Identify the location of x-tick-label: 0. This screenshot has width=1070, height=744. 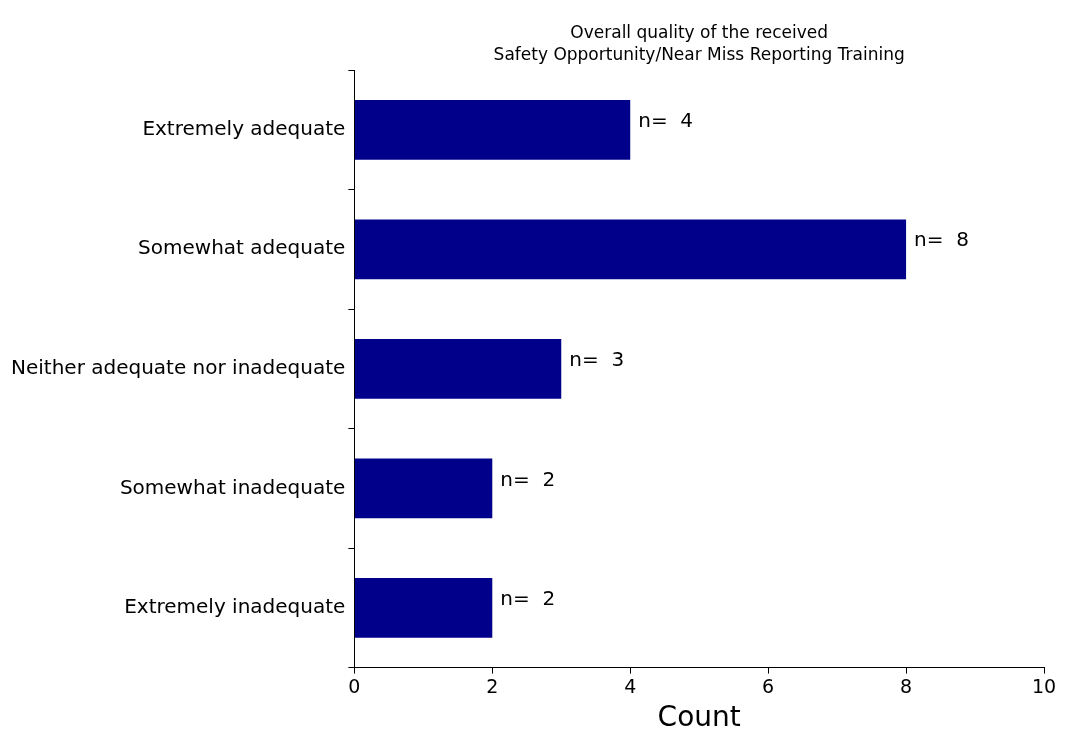
(354, 685).